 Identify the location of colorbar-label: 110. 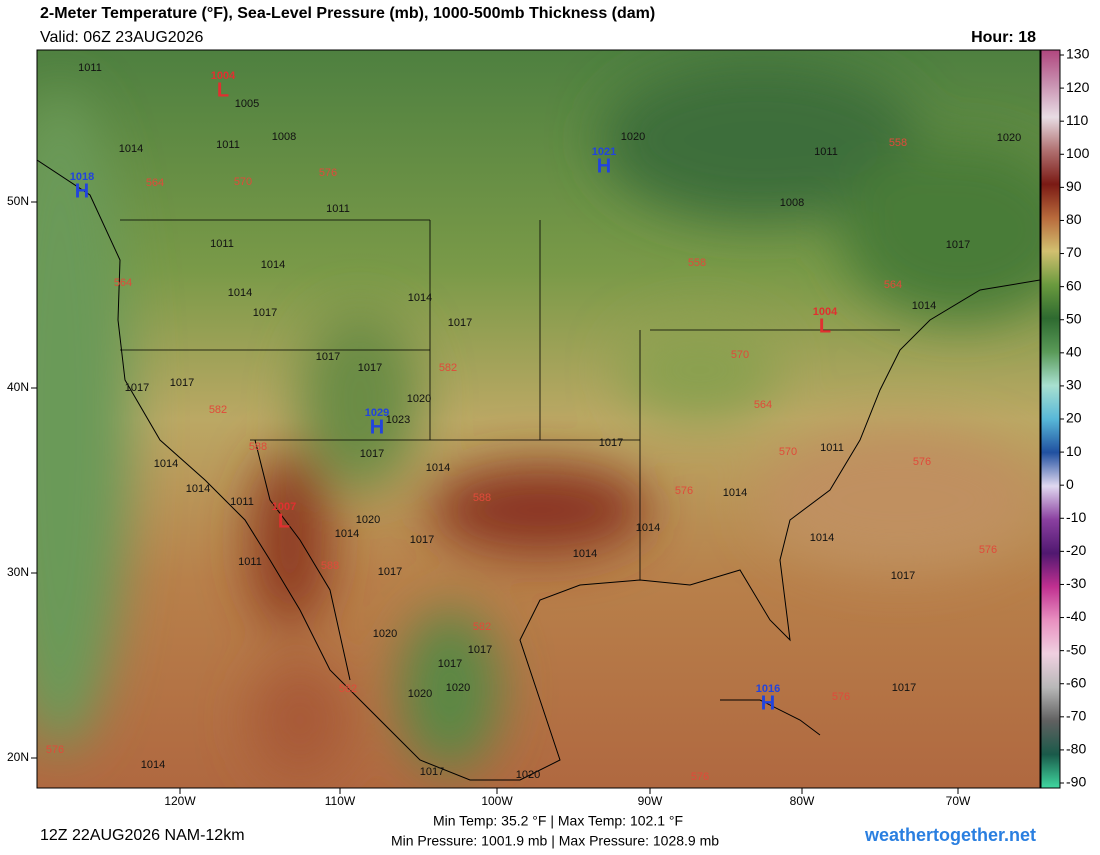
(1077, 120).